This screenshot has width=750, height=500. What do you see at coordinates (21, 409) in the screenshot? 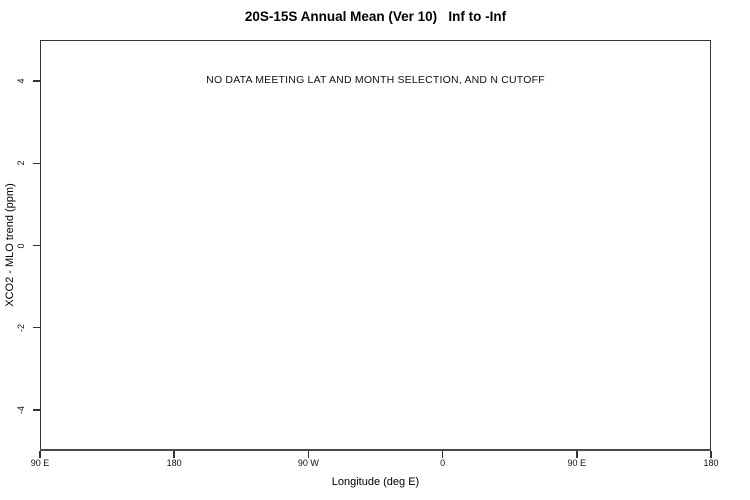
I see `y-tick-label: -4` at bounding box center [21, 409].